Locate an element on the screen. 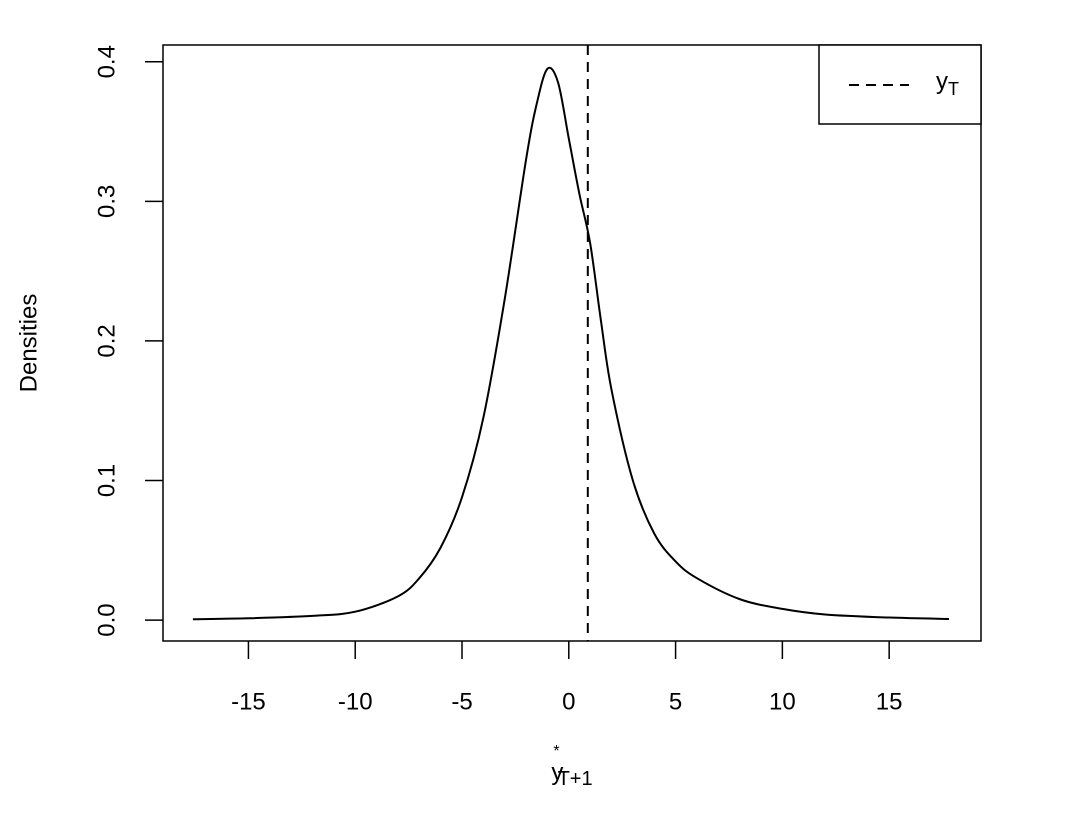  x-axis-label: y* T+1 is located at coordinates (571, 766).